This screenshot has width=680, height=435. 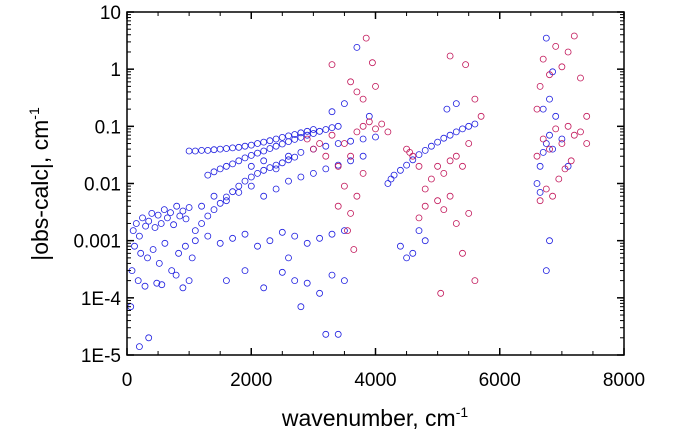 I want to click on x-axis-title: wavenumber, cm-1, so click(x=375, y=417).